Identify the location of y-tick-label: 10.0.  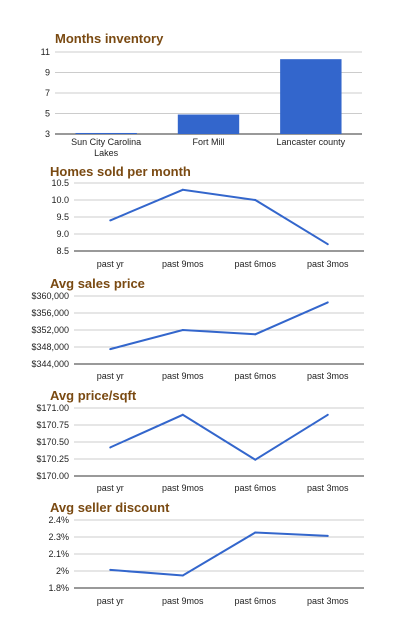
(60, 200).